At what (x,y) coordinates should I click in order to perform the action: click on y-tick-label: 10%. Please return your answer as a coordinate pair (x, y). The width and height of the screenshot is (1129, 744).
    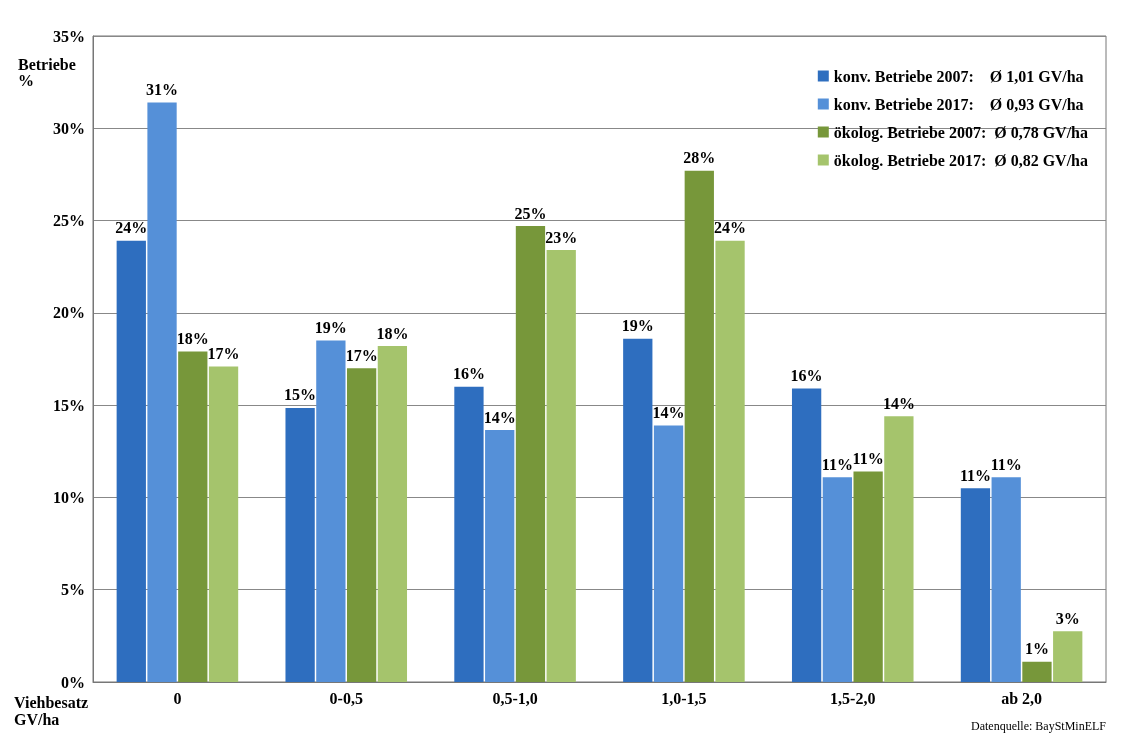
    Looking at the image, I should click on (69, 497).